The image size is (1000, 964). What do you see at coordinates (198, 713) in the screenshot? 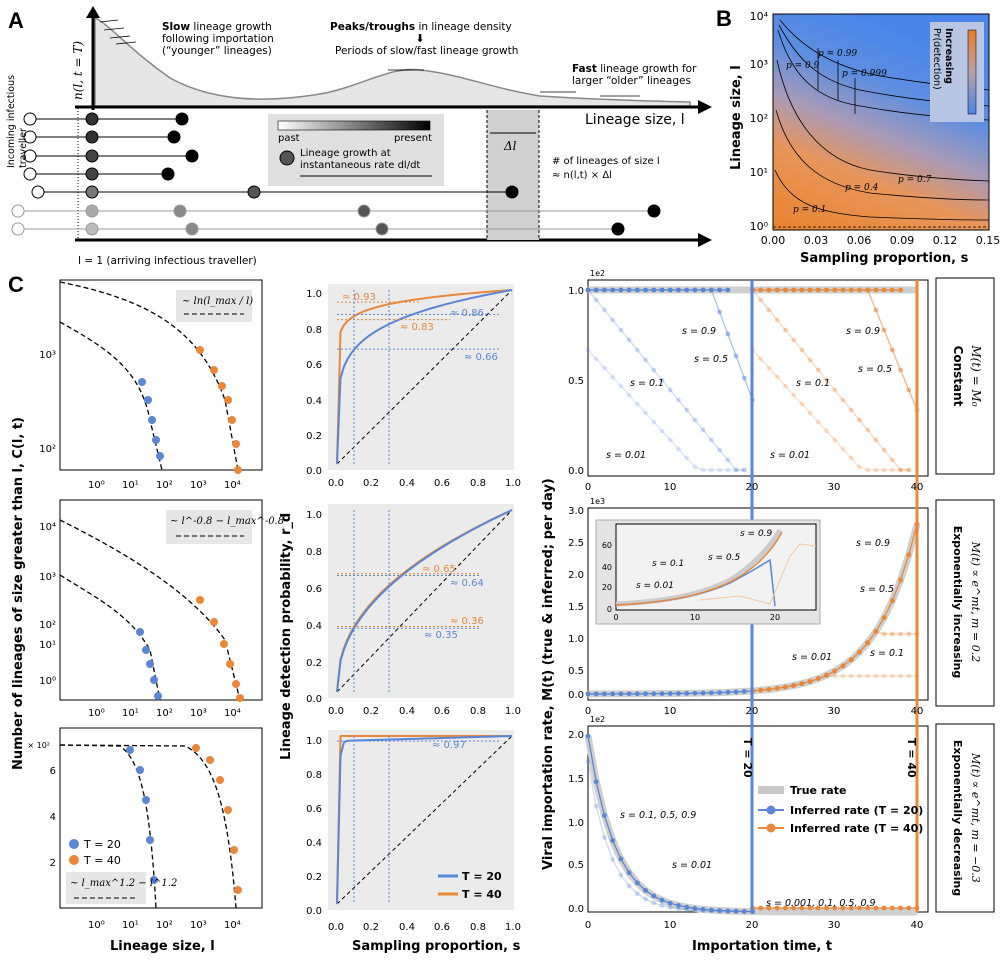
I see `svg-text: 10³` at bounding box center [198, 713].